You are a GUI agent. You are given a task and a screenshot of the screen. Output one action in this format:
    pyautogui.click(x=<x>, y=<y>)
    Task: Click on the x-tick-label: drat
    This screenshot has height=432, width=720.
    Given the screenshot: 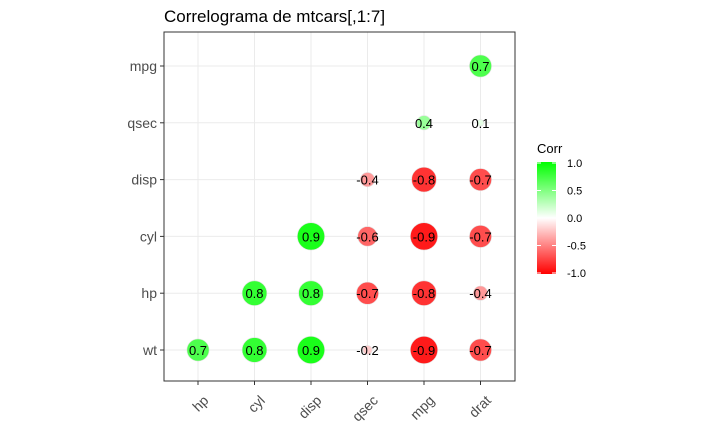 What is the action you would take?
    pyautogui.click(x=480, y=406)
    